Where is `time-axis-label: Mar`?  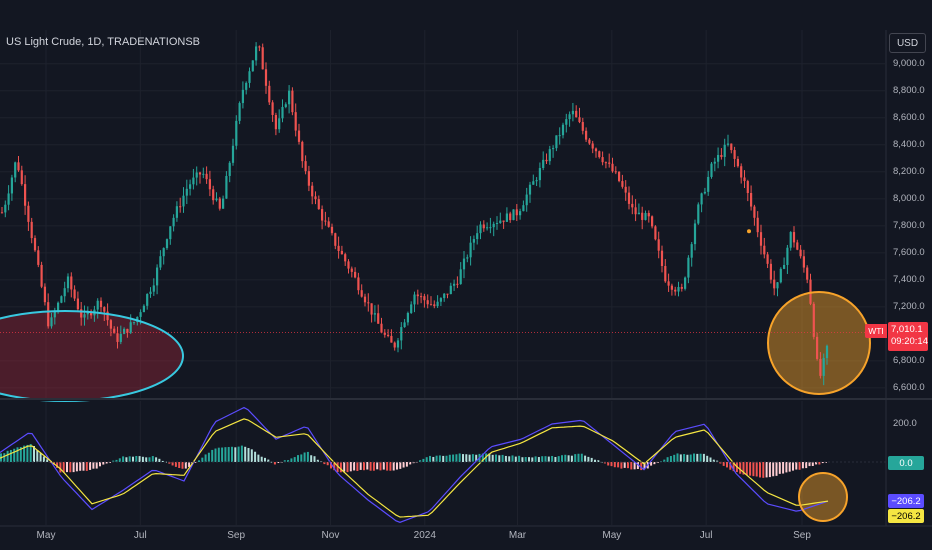 time-axis-label: Mar is located at coordinates (517, 535).